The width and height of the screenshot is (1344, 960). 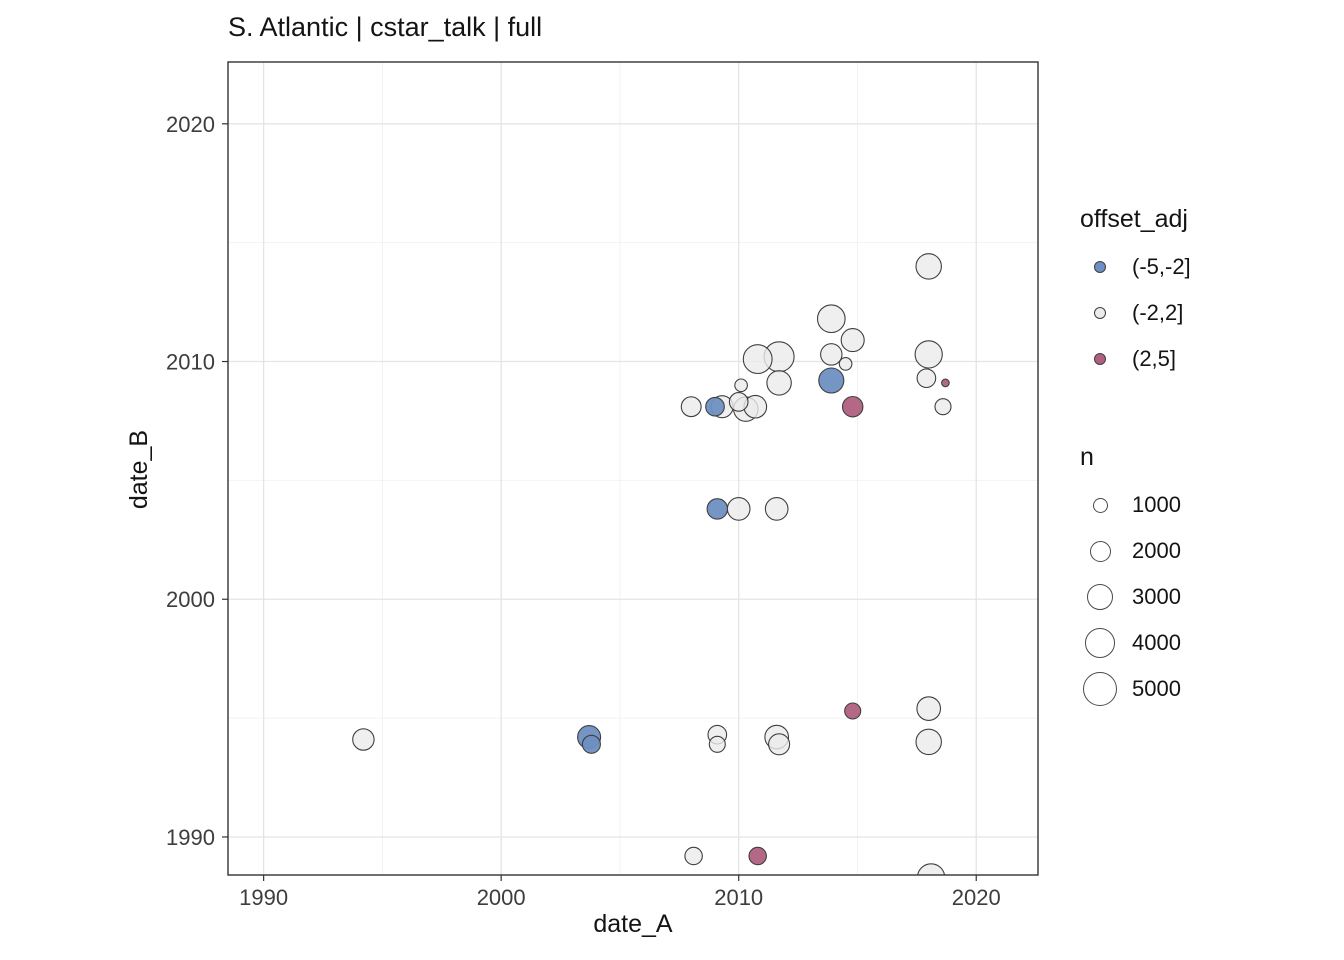 I want to click on x-tick-label: 2010, so click(x=738, y=897).